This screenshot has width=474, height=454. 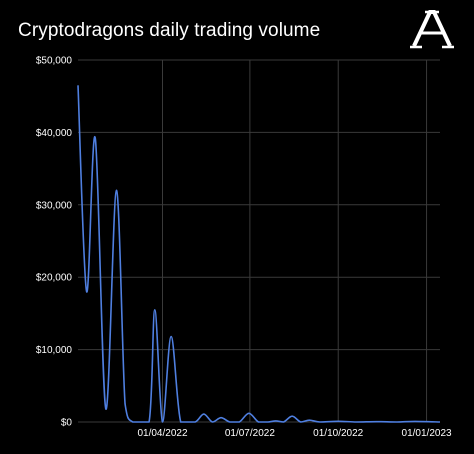 What do you see at coordinates (54, 278) in the screenshot?
I see `y-tick-label: $20,000` at bounding box center [54, 278].